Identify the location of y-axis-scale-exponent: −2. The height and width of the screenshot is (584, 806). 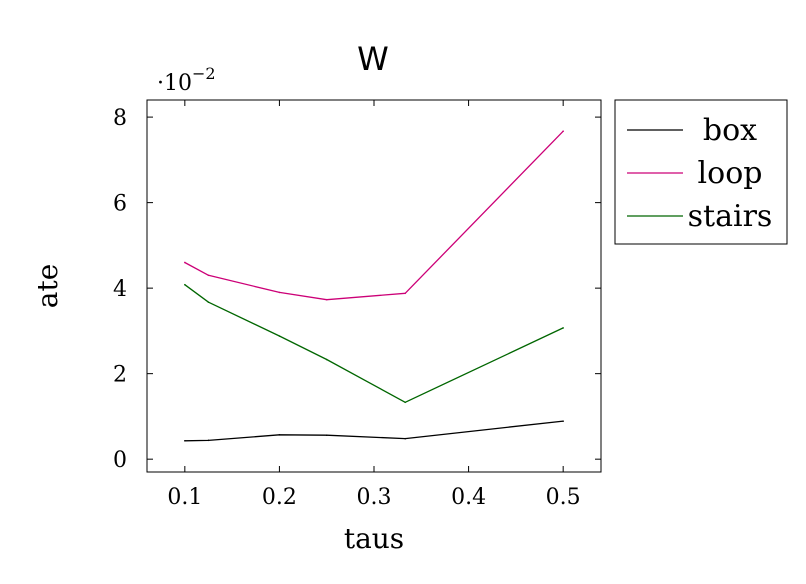
(204, 73).